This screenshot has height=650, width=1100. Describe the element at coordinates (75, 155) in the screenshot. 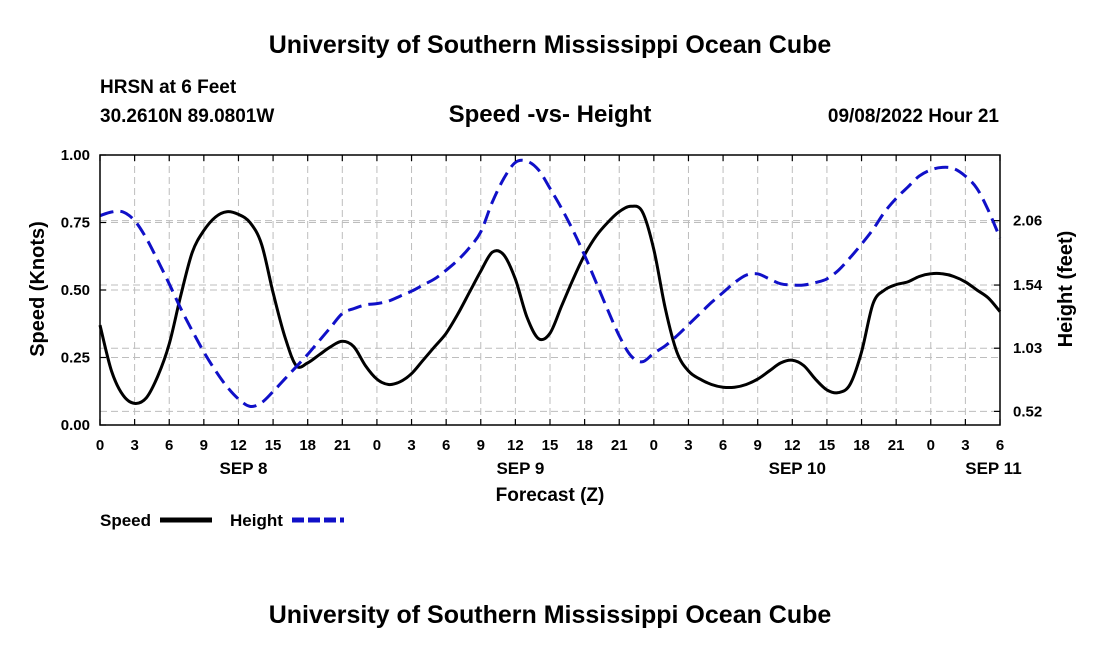

I see `y-tick-label: 1.00` at that location.